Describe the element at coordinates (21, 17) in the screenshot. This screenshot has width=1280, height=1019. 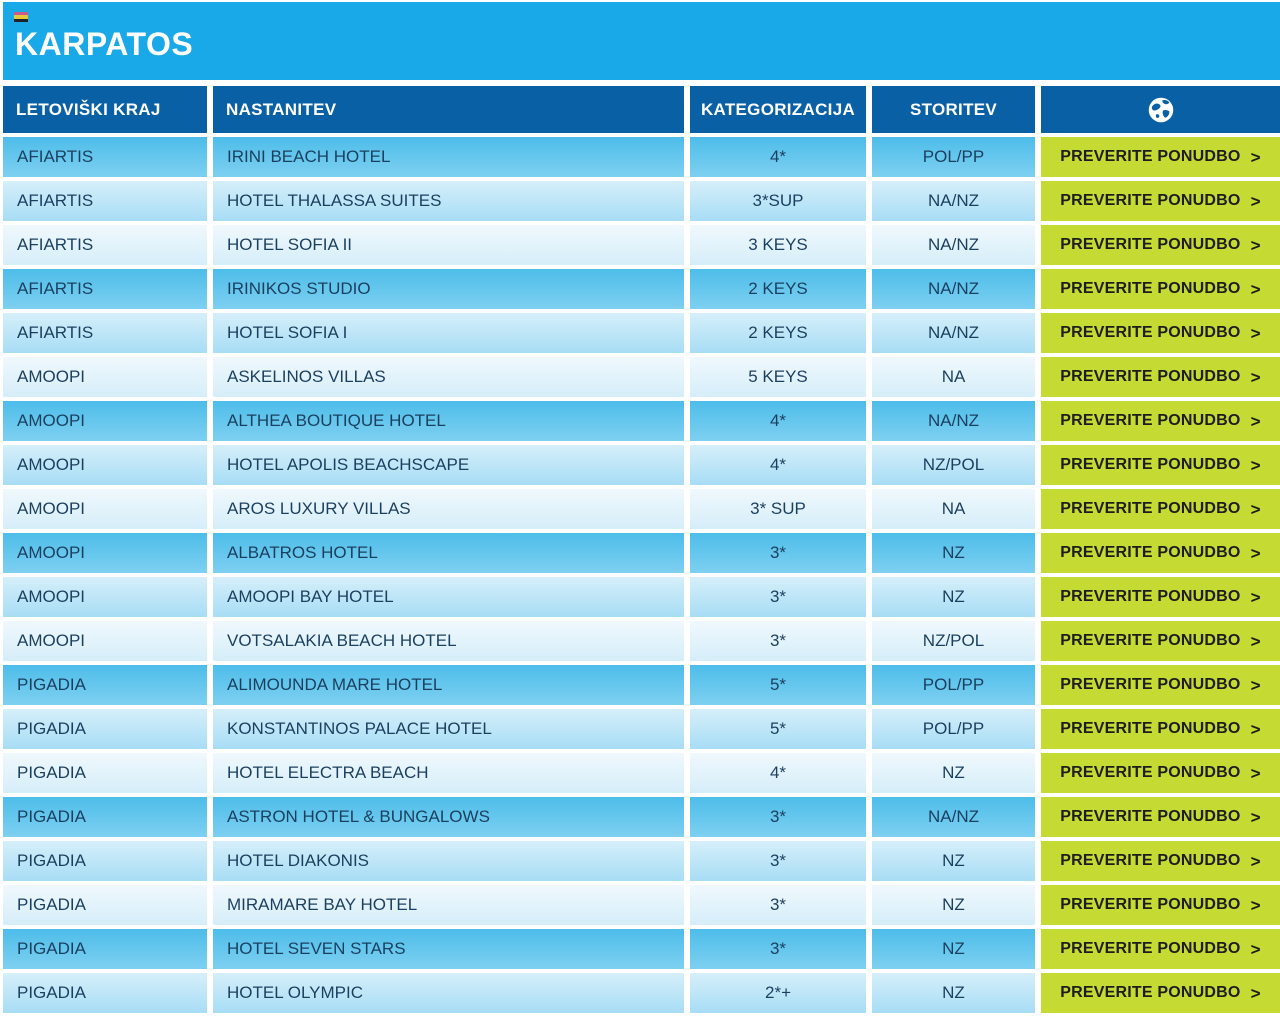
I see `flag-icon` at that location.